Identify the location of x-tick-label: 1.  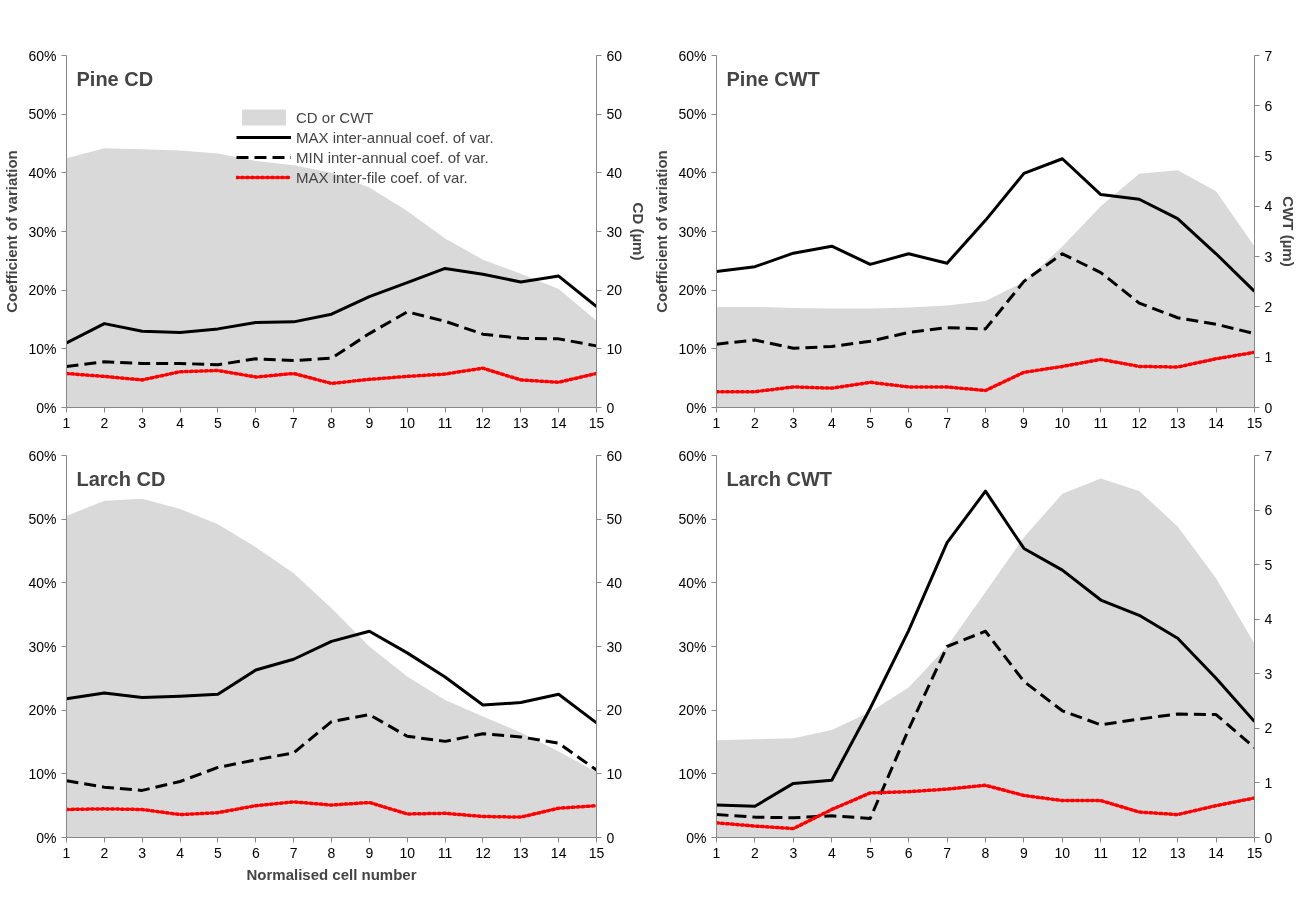
(66, 852).